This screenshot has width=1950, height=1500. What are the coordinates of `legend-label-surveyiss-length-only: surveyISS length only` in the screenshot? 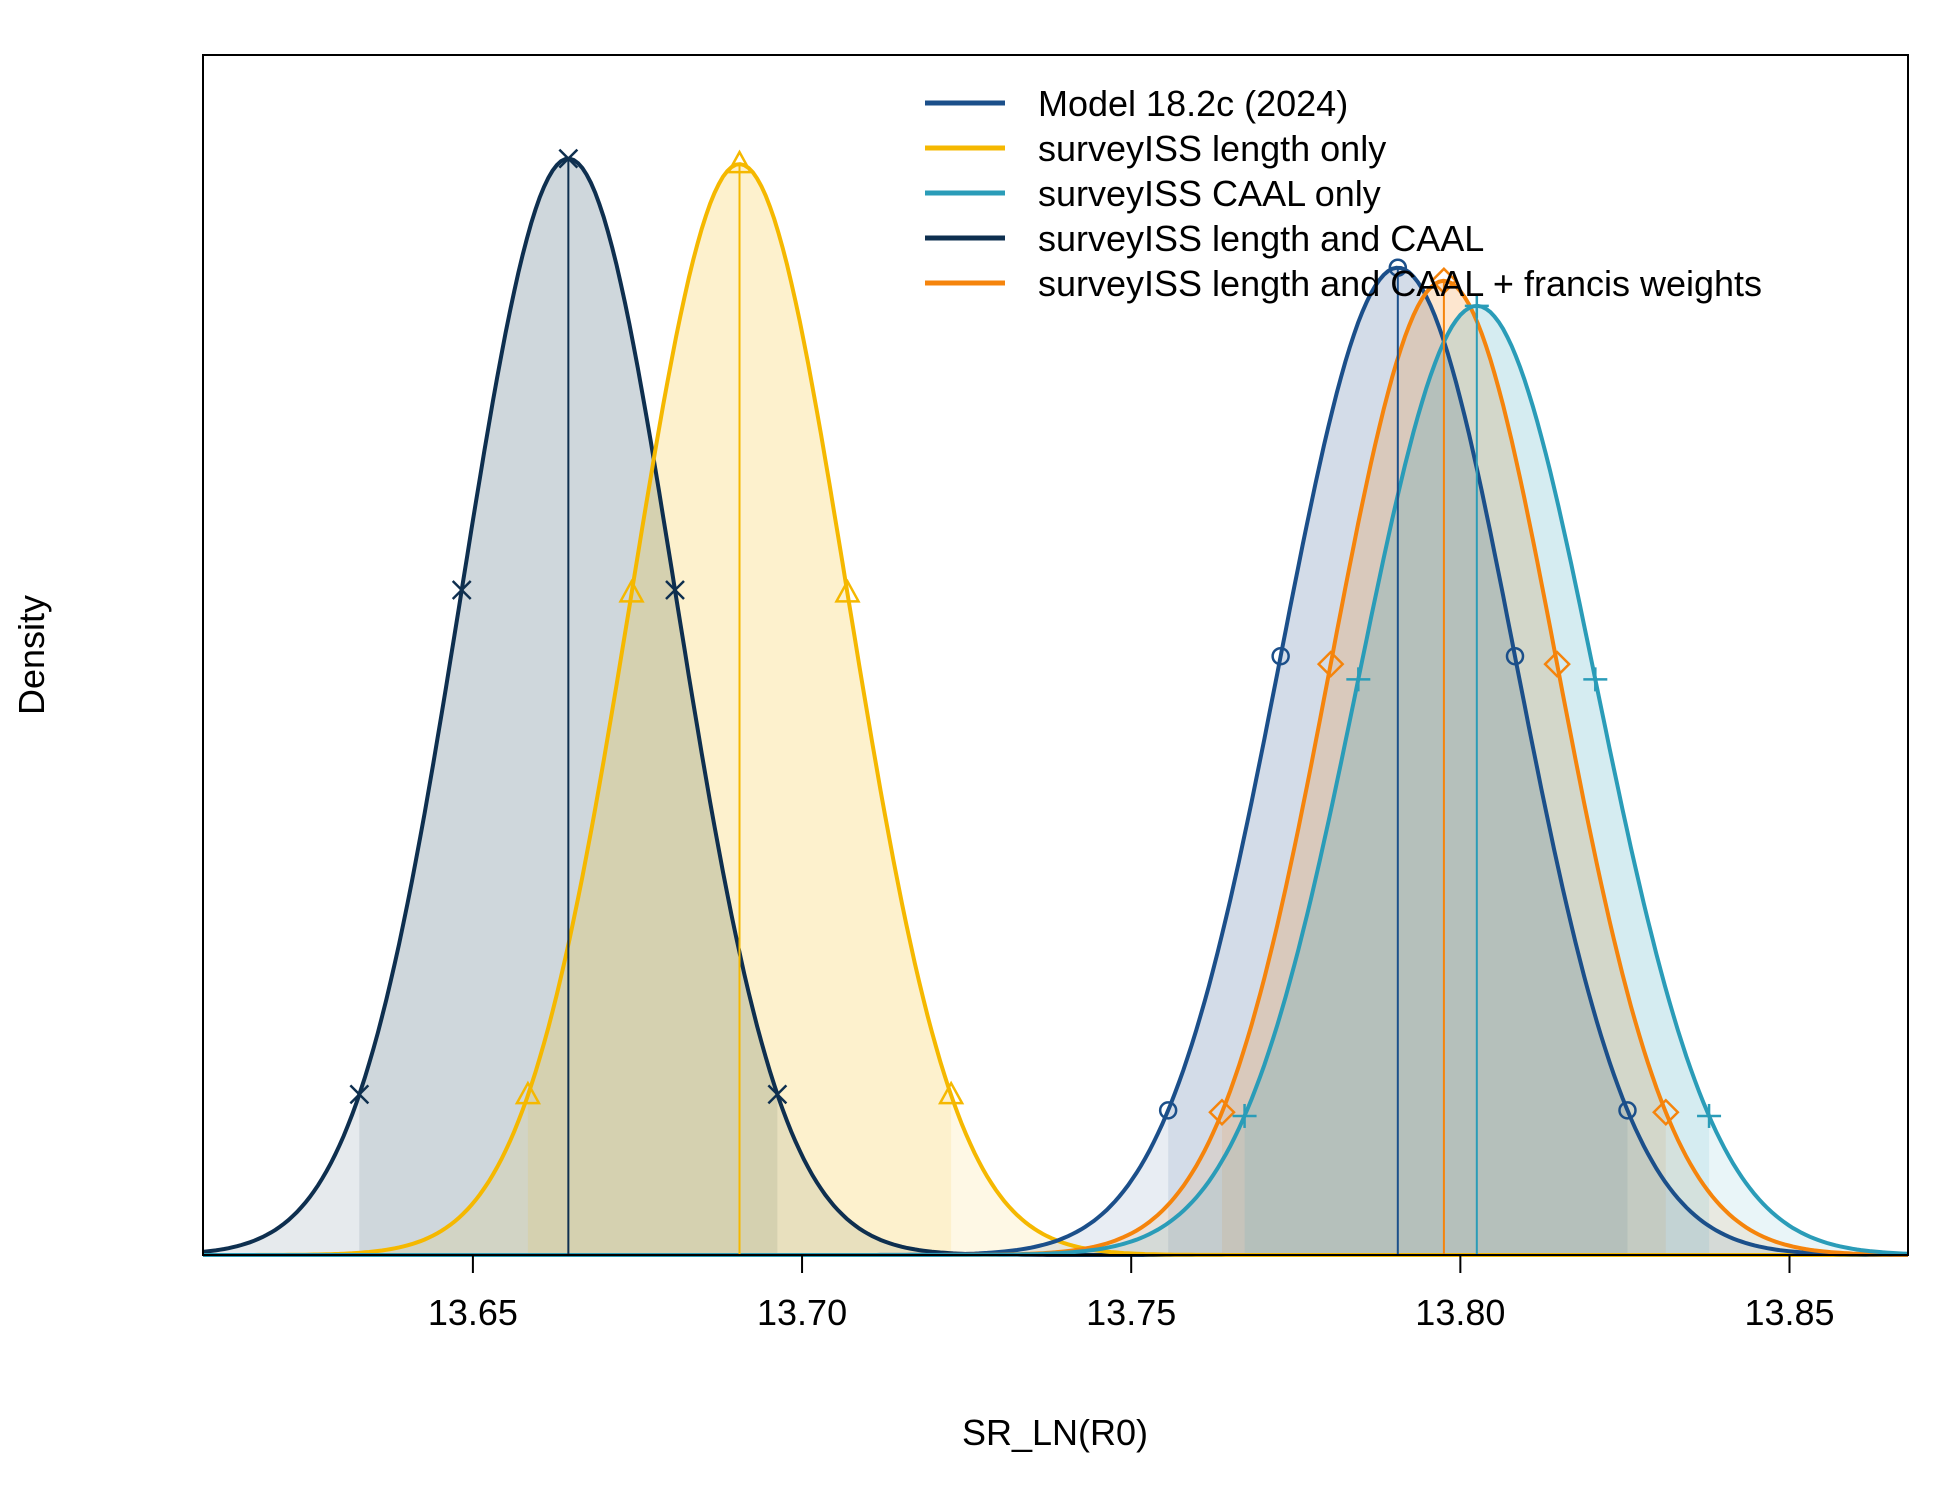 It's located at (1212, 148).